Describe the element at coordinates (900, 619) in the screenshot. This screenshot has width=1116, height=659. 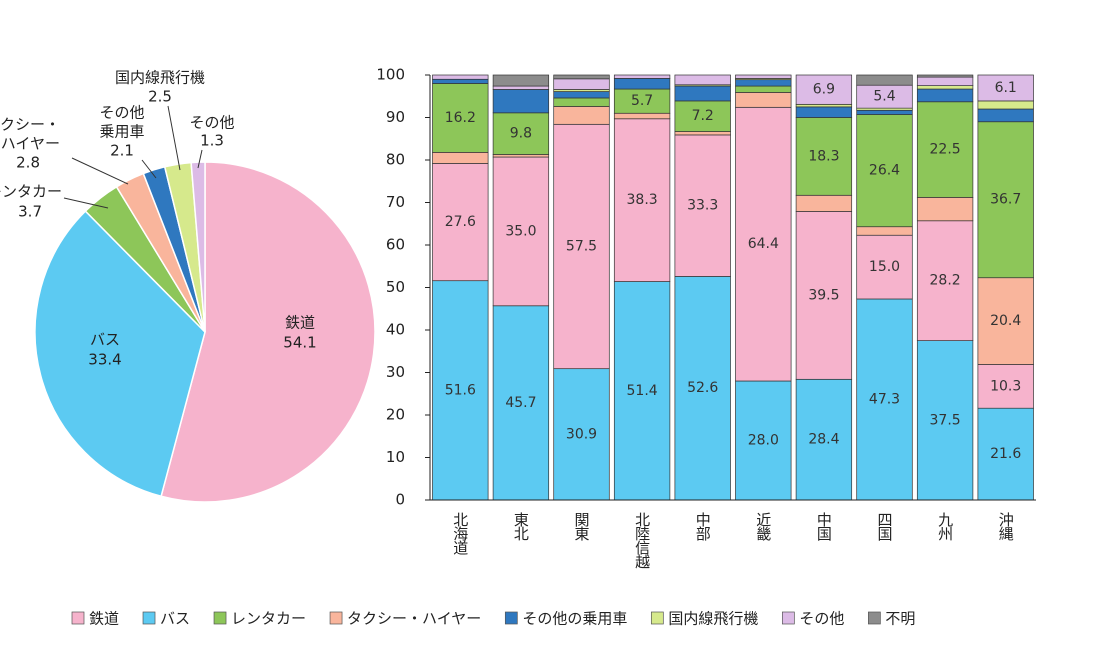
I see `legend-label: 不明` at that location.